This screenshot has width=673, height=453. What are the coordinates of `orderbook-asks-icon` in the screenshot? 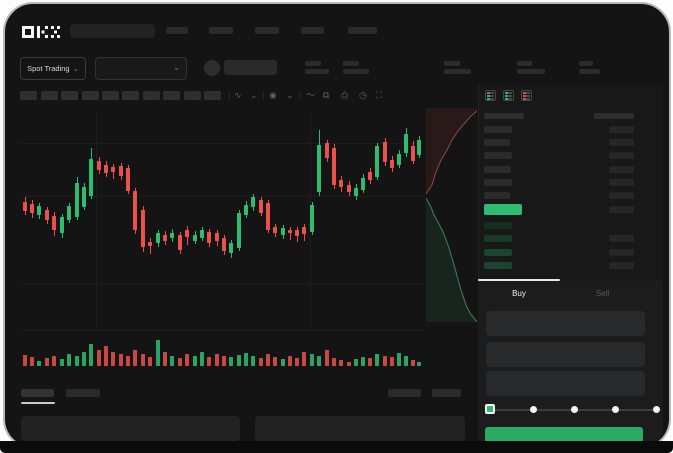 It's located at (526, 95).